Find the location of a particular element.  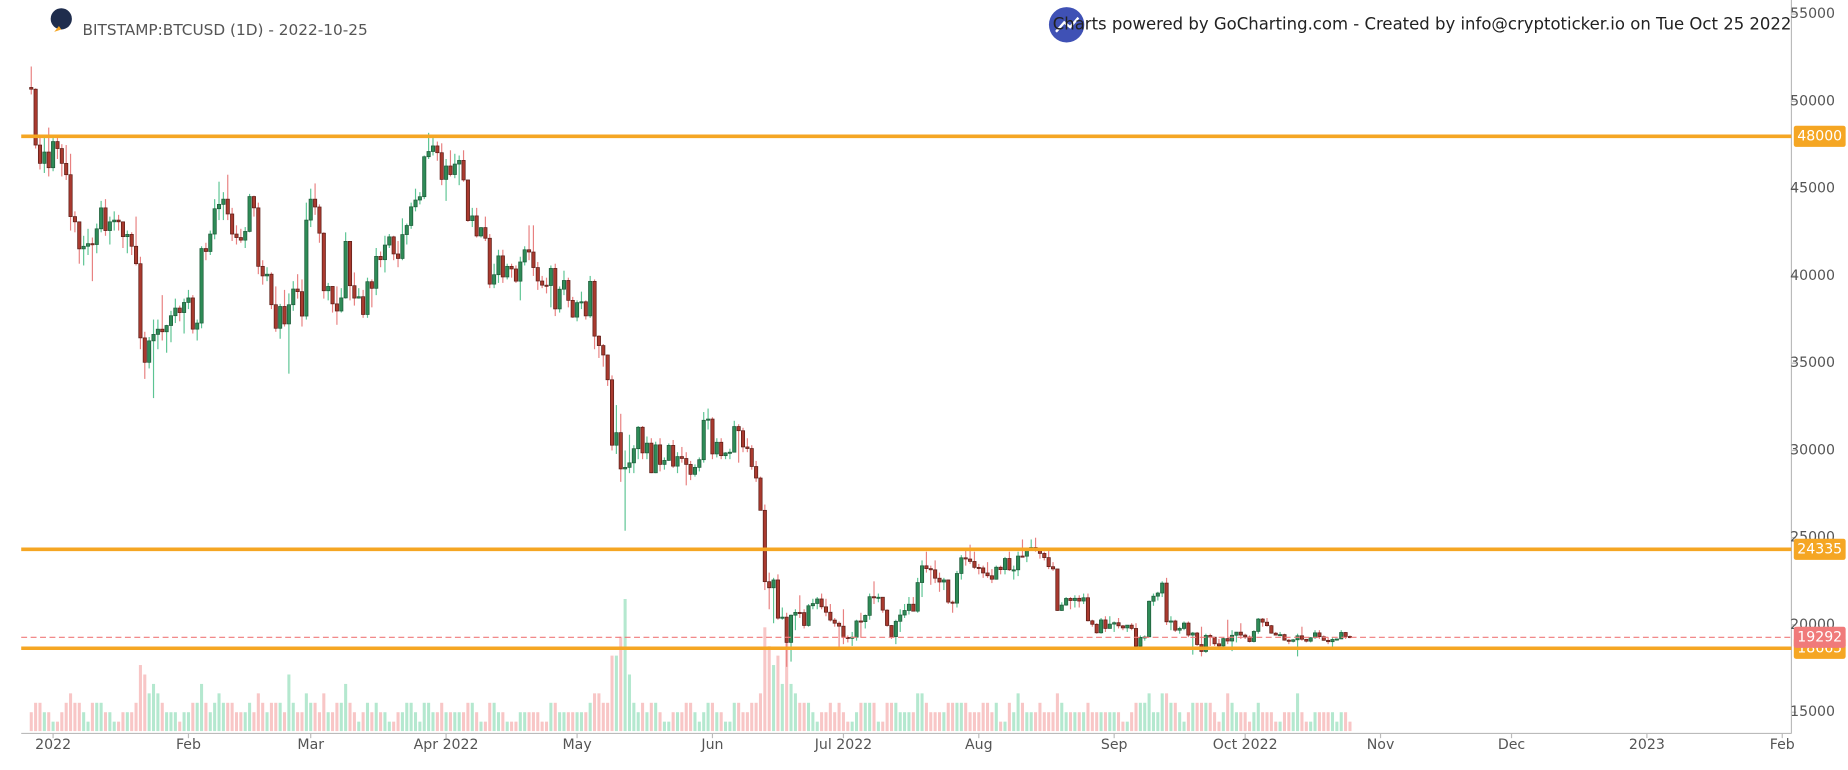

y-tick-label: 35000 is located at coordinates (1812, 363).